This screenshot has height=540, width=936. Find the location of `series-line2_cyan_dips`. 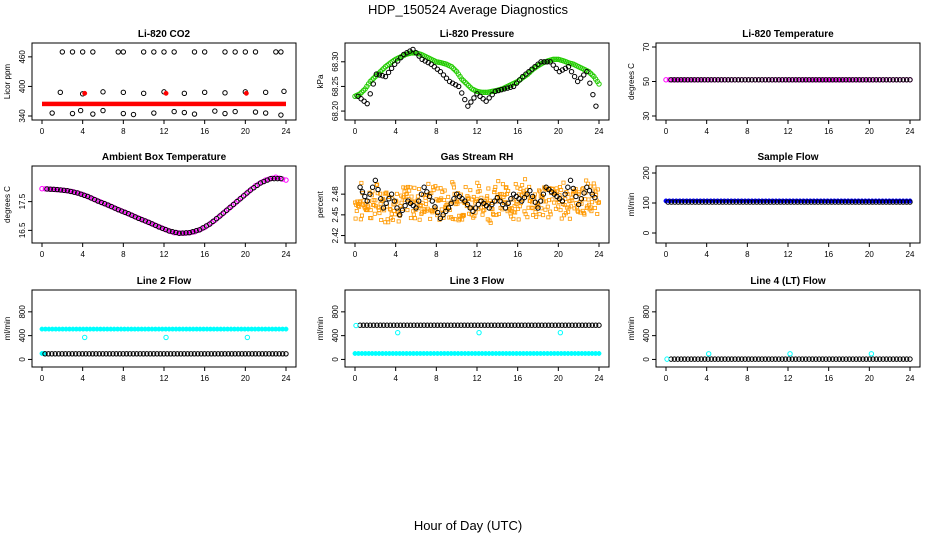

series-line2_cyan_dips is located at coordinates (166, 337).